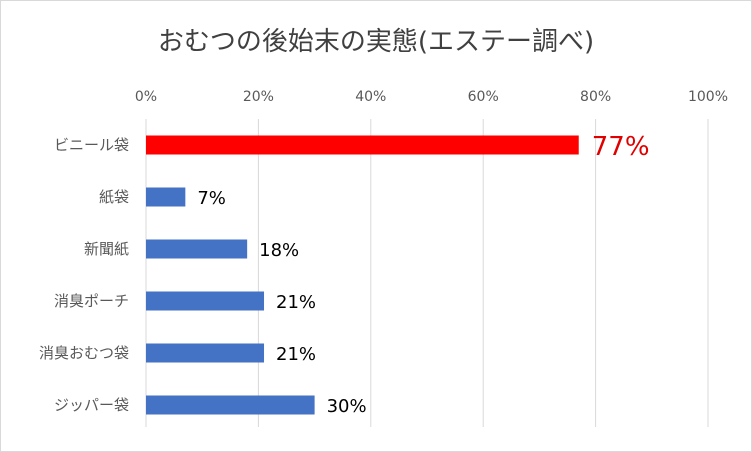 The width and height of the screenshot is (752, 452). Describe the element at coordinates (114, 197) in the screenshot. I see `y-tick-label: 紙袋` at that location.